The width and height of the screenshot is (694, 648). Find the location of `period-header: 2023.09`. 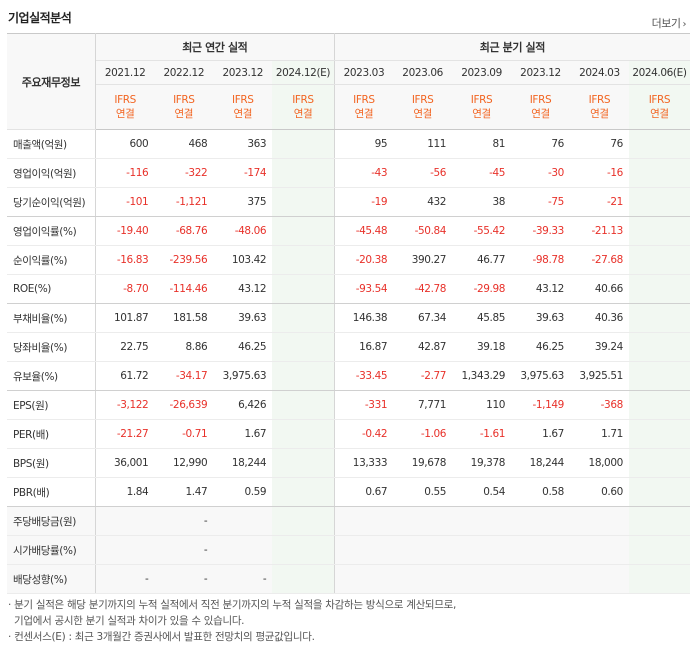

period-header: 2023.09 is located at coordinates (482, 72).